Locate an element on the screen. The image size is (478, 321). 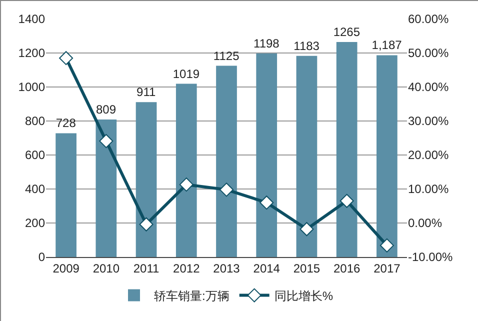
y2-tick-label: 20.00% is located at coordinates (429, 155).